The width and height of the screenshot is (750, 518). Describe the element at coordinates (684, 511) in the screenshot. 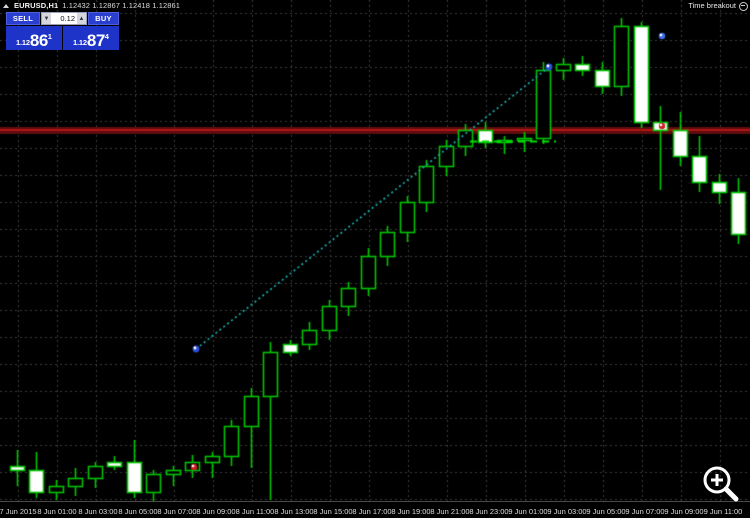

I see `time-axis-label: 9 Jun 09:00` at that location.